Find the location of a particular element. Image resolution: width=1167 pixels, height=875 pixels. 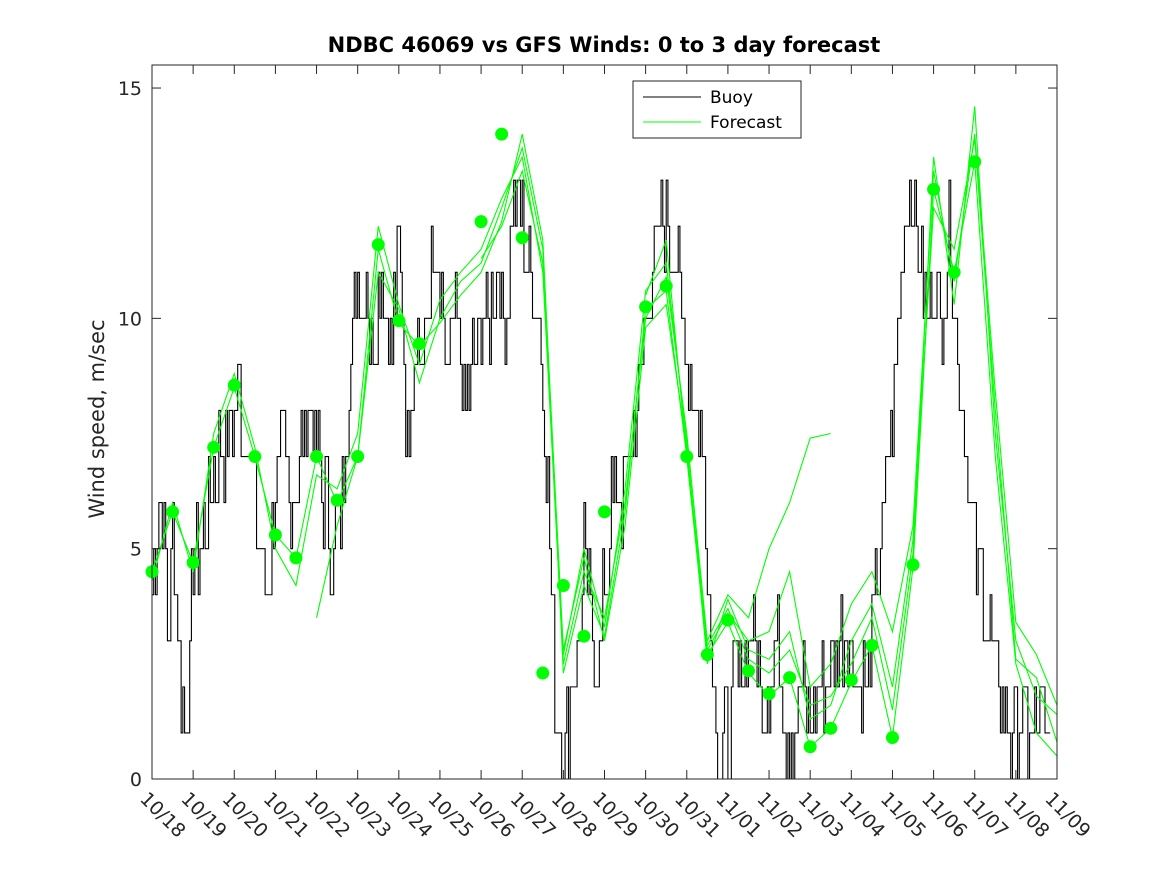

x-tick-label-15: 11/02 is located at coordinates (780, 815).